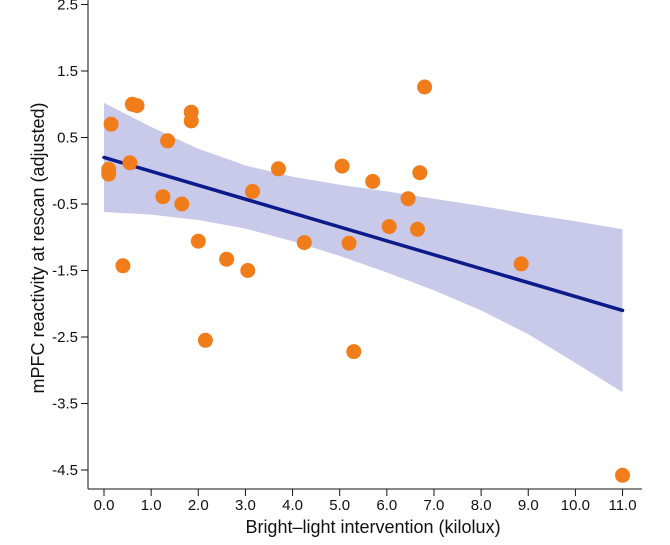 This screenshot has height=545, width=670. I want to click on x-tick-label-7.0: 7.0, so click(434, 505).